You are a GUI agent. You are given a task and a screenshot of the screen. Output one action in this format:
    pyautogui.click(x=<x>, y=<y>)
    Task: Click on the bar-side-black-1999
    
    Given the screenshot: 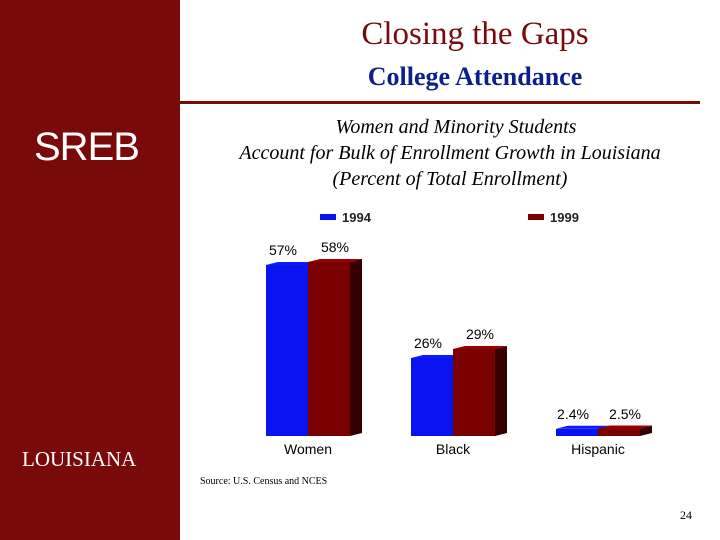 What is the action you would take?
    pyautogui.click(x=501, y=391)
    